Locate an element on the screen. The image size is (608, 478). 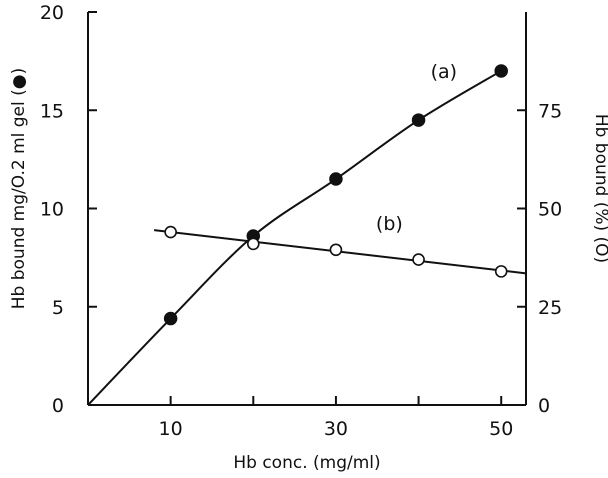
y-axis-right-title: Hb bound (%) (O) is located at coordinates (599, 188).